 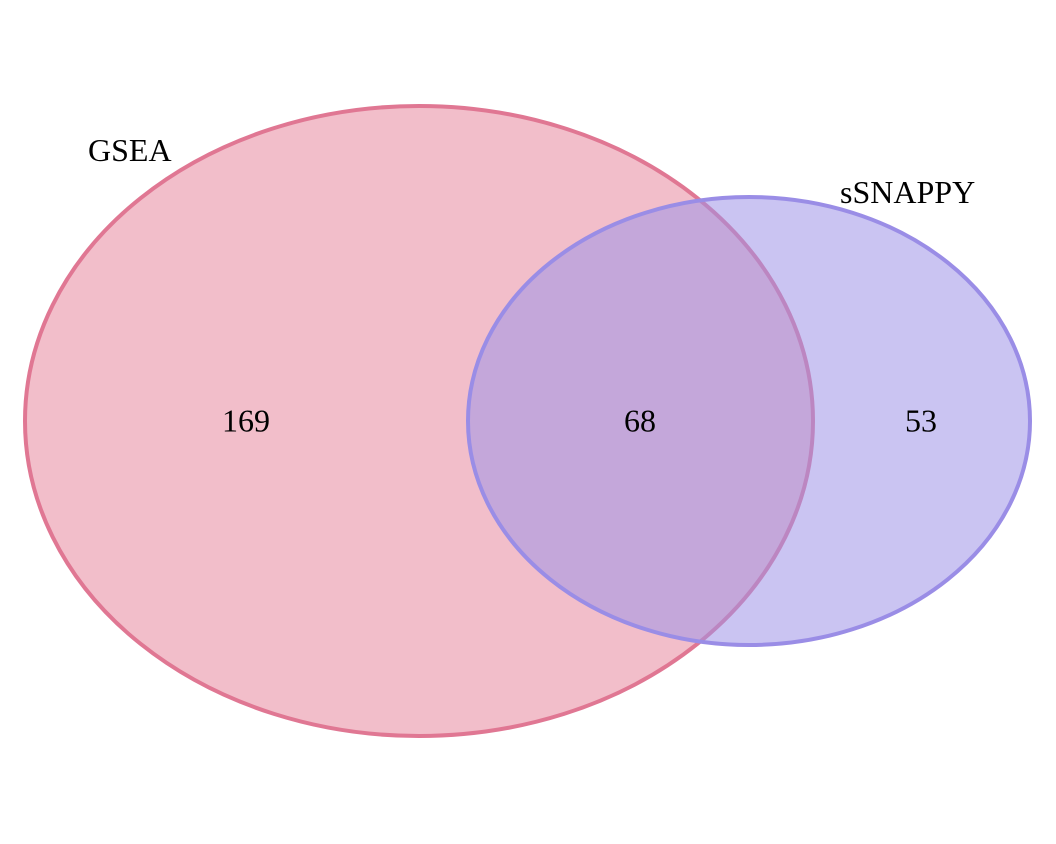 I want to click on intersection-count: 68, so click(x=640, y=420).